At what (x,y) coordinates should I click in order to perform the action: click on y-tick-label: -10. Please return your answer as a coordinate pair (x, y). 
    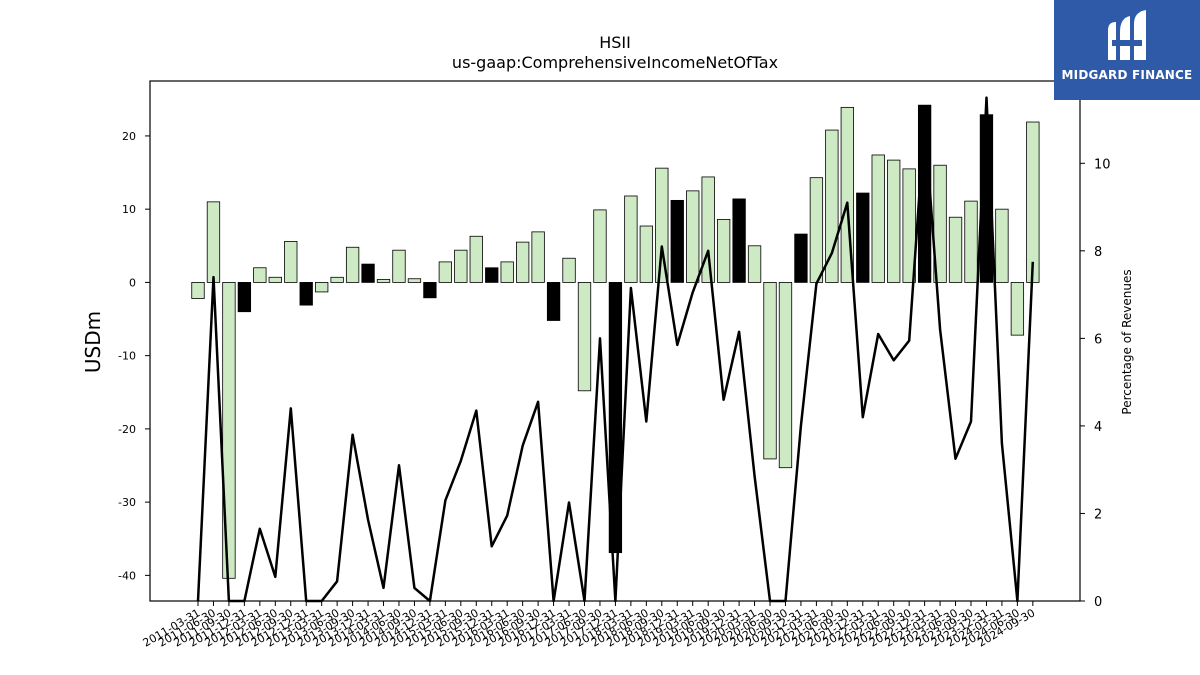
    Looking at the image, I should click on (127, 356).